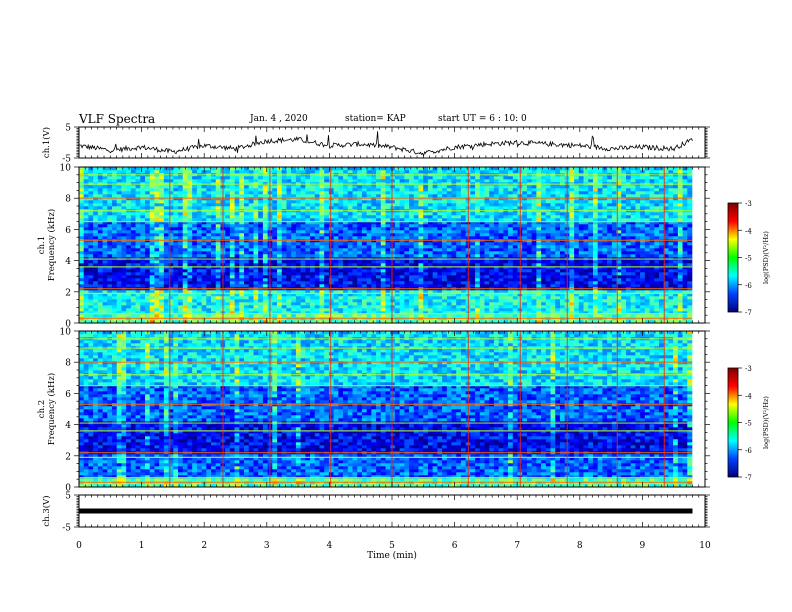 This screenshot has width=792, height=612. Describe the element at coordinates (267, 546) in the screenshot. I see `x-tick-label: 3` at that location.